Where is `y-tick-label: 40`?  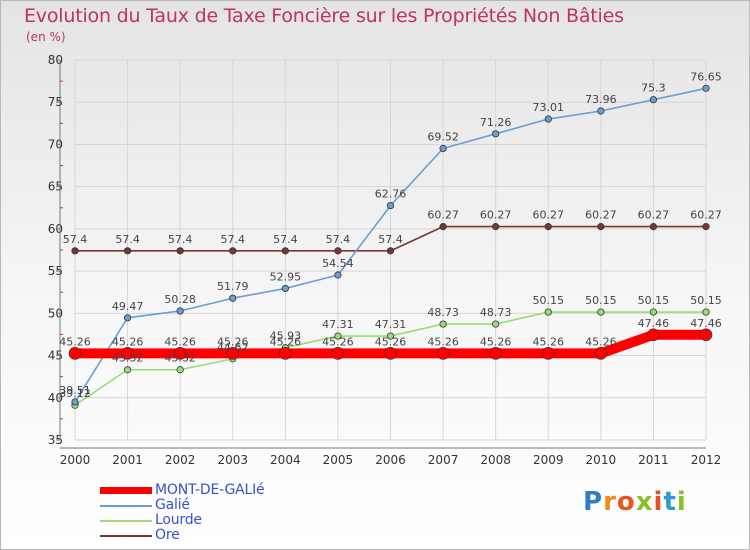 y-tick-label: 40 is located at coordinates (55, 398).